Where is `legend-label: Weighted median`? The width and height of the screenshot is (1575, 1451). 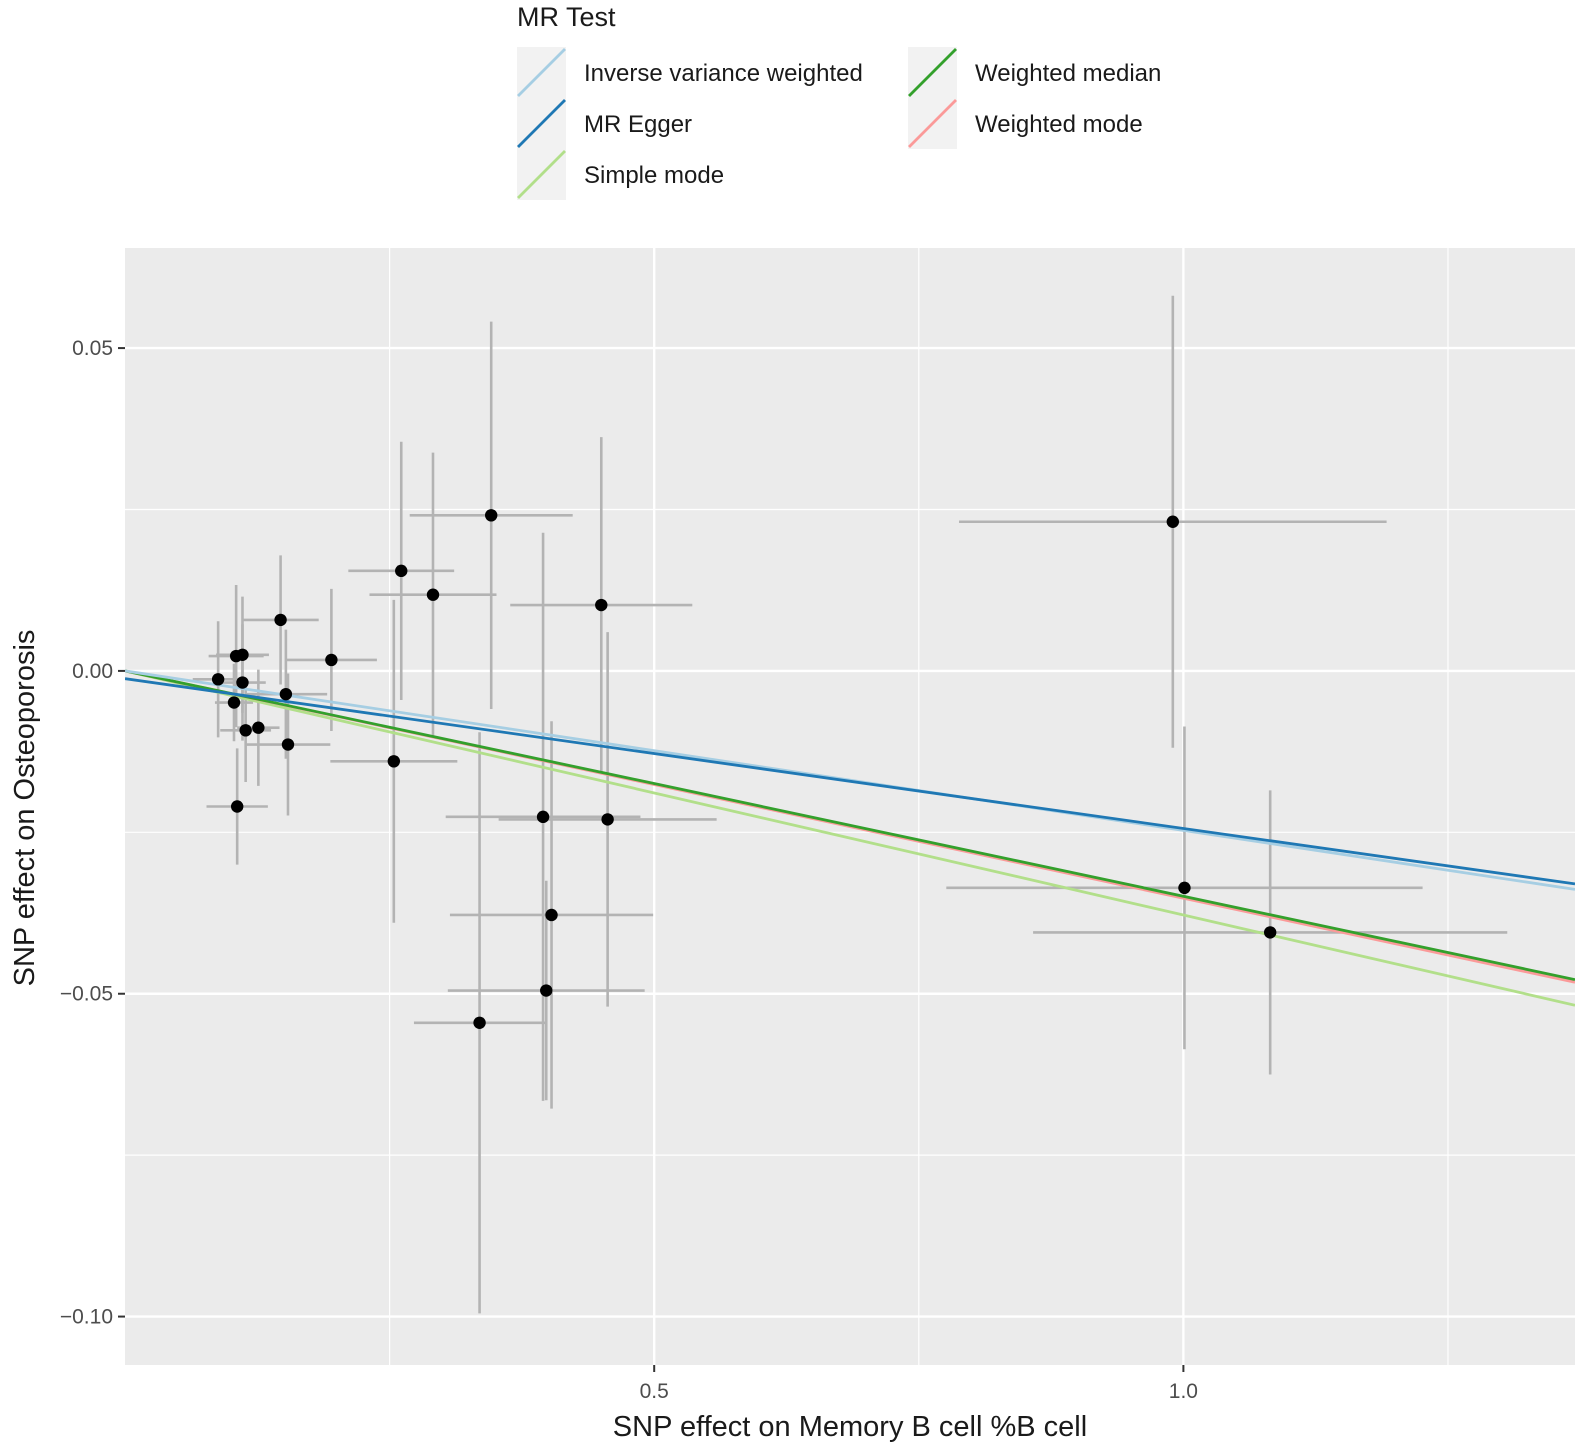
legend-label: Weighted median is located at coordinates (1068, 73).